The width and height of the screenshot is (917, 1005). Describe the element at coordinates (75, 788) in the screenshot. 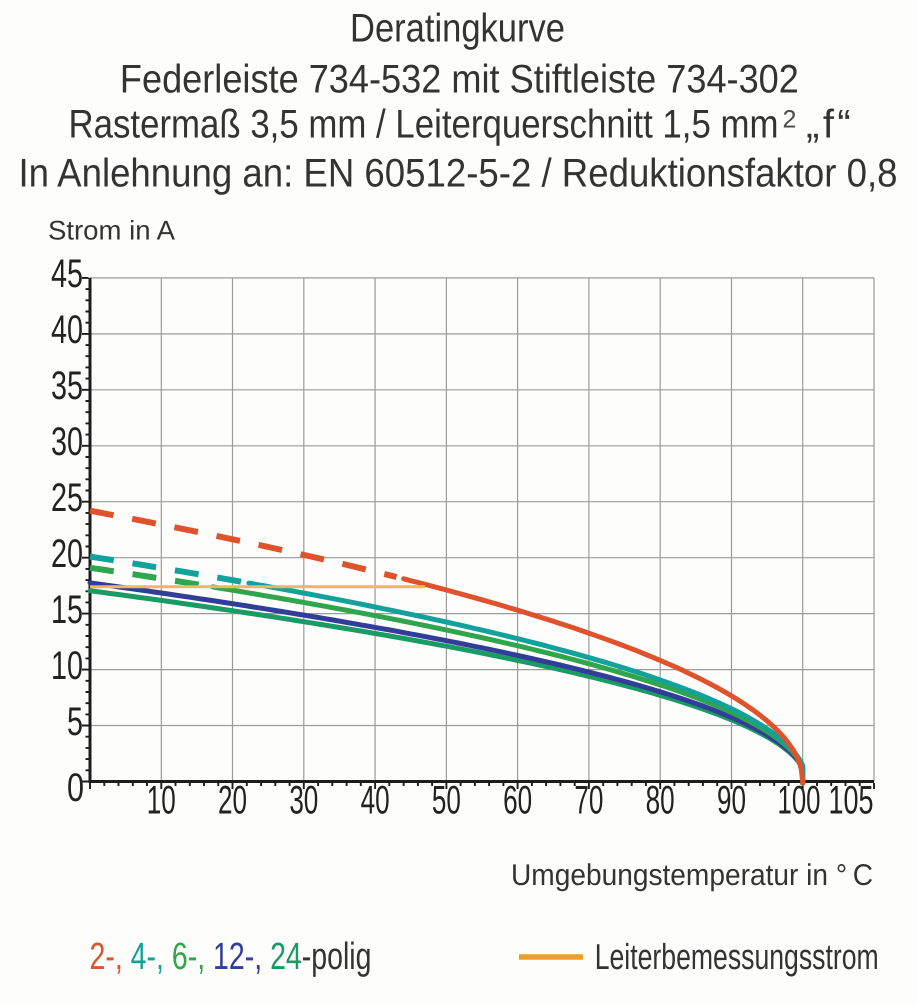

I see `svg-text: 0` at that location.